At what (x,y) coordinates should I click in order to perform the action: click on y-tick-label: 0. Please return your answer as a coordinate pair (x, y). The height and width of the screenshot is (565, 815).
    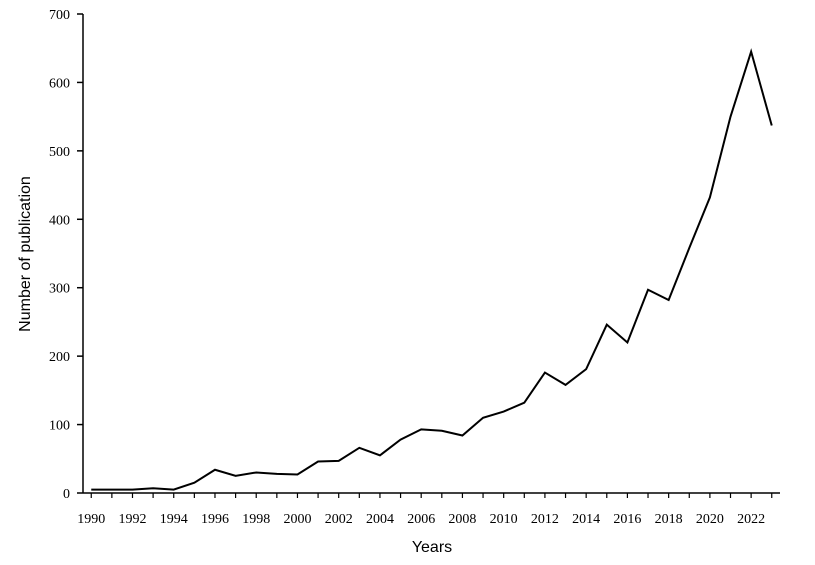
    Looking at the image, I should click on (66, 494).